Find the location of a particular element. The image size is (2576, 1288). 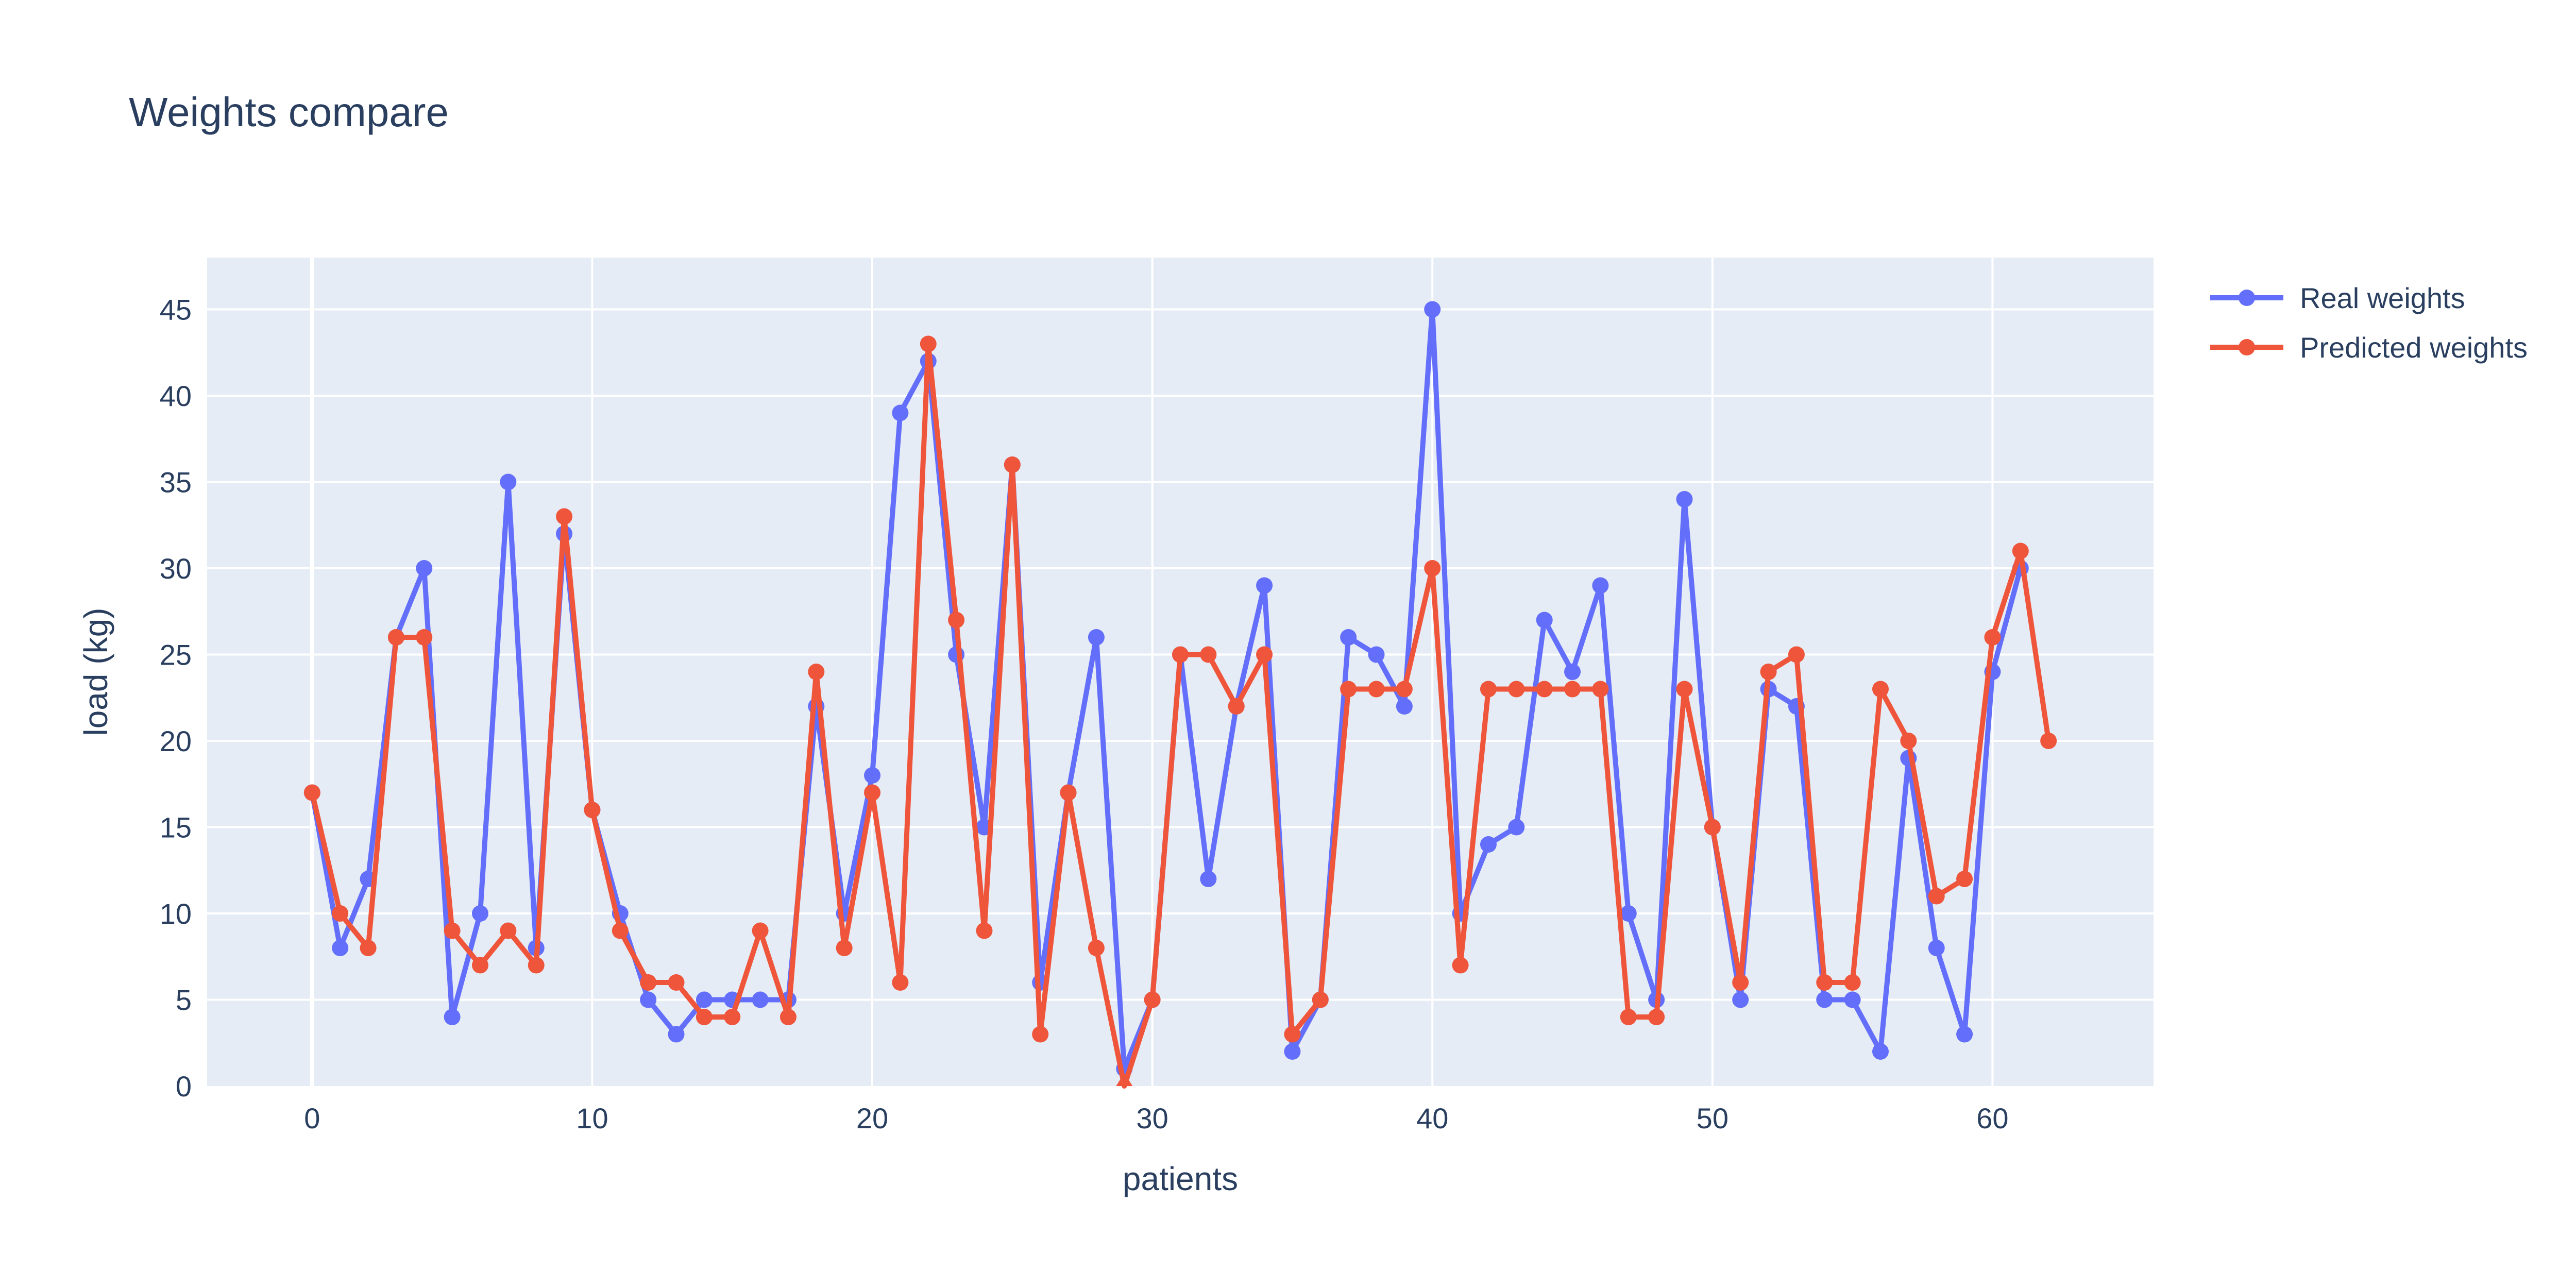

y-tick-label: 5 is located at coordinates (184, 1000).